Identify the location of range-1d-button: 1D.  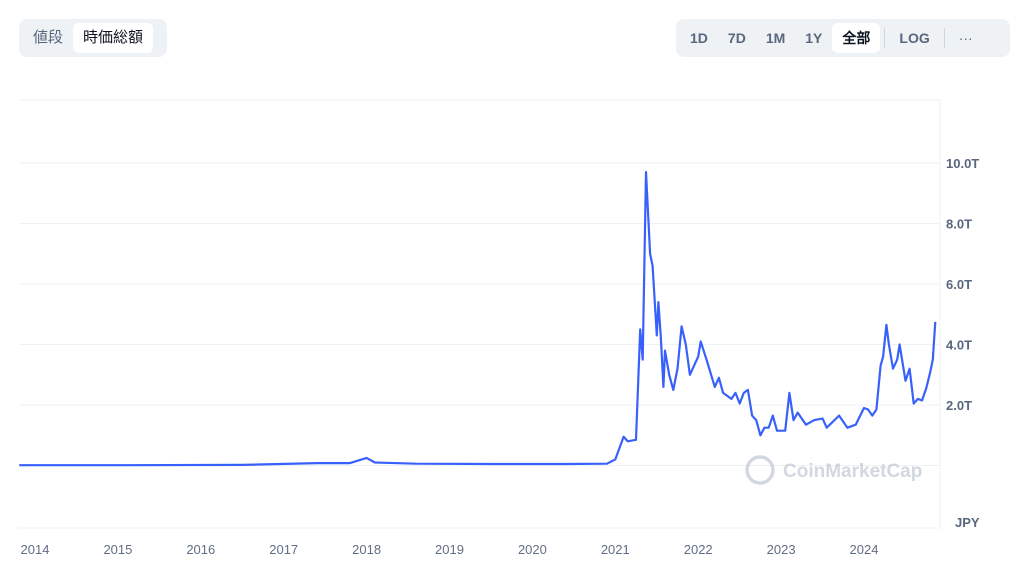
(699, 38).